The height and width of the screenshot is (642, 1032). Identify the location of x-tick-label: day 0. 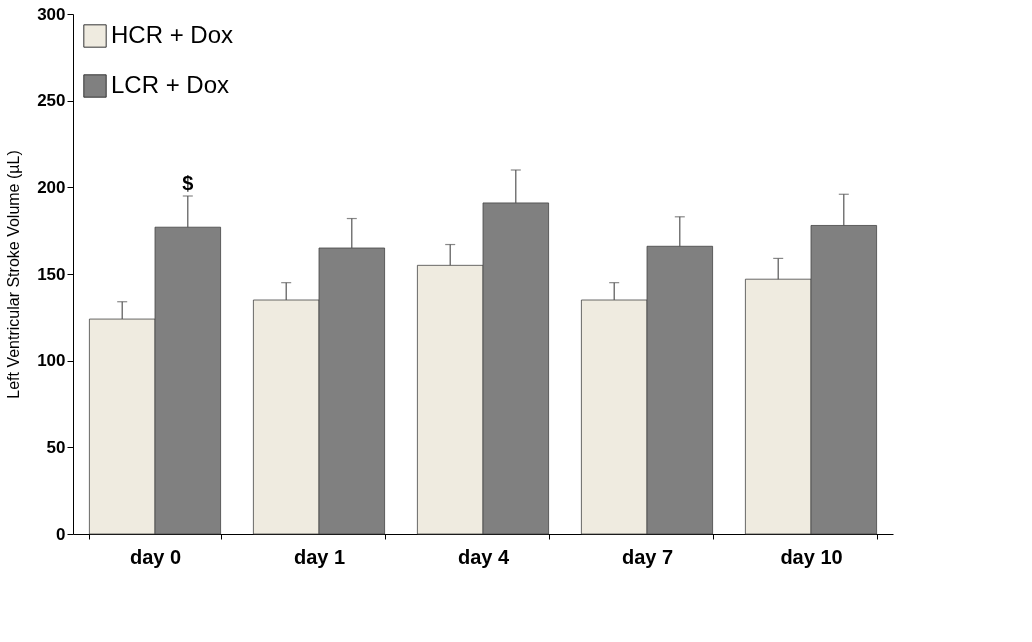
(155, 556).